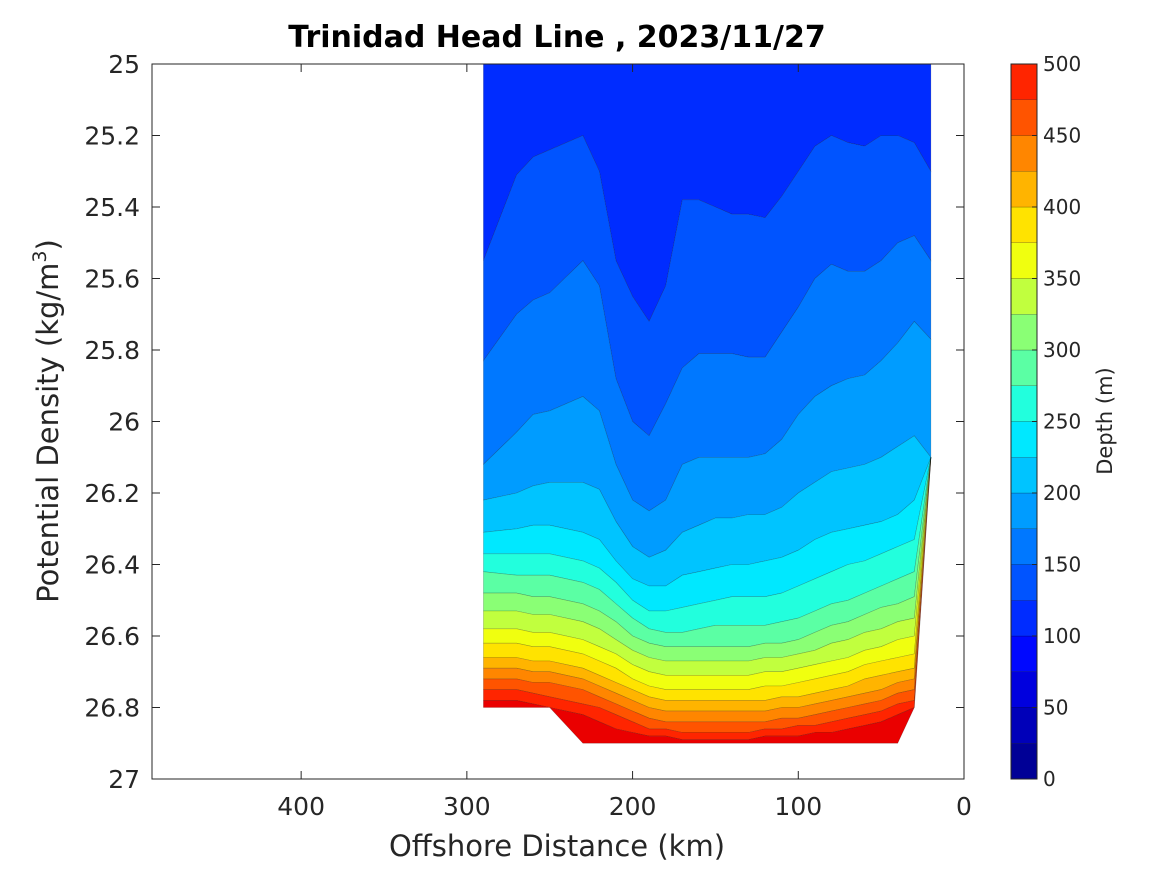 This screenshot has width=1167, height=875. I want to click on colorbar-tick-label: 500, so click(1062, 64).